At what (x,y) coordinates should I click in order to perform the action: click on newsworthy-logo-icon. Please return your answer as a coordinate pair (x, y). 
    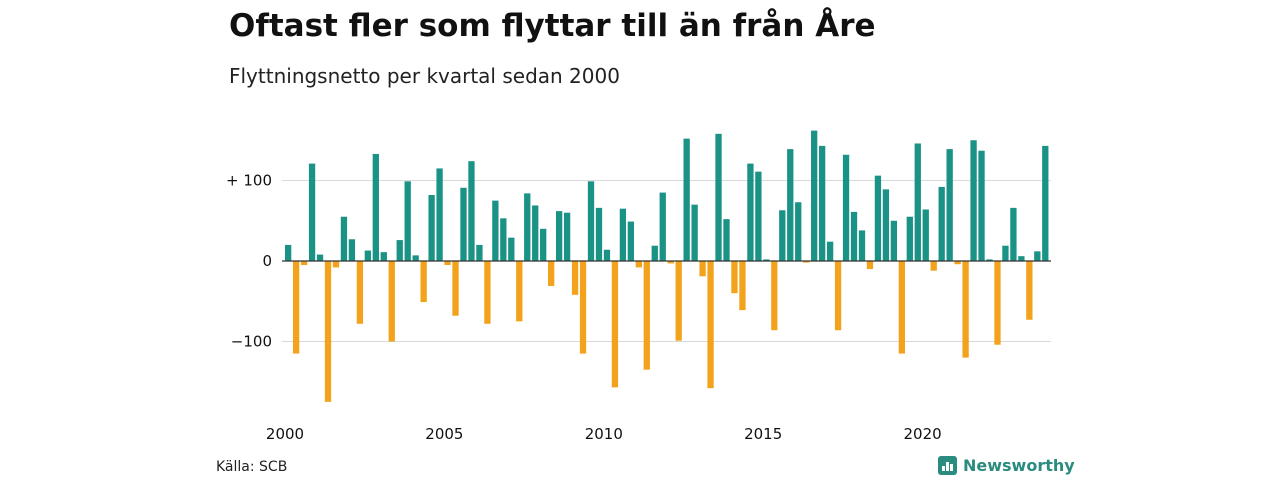
    Looking at the image, I should click on (947, 465).